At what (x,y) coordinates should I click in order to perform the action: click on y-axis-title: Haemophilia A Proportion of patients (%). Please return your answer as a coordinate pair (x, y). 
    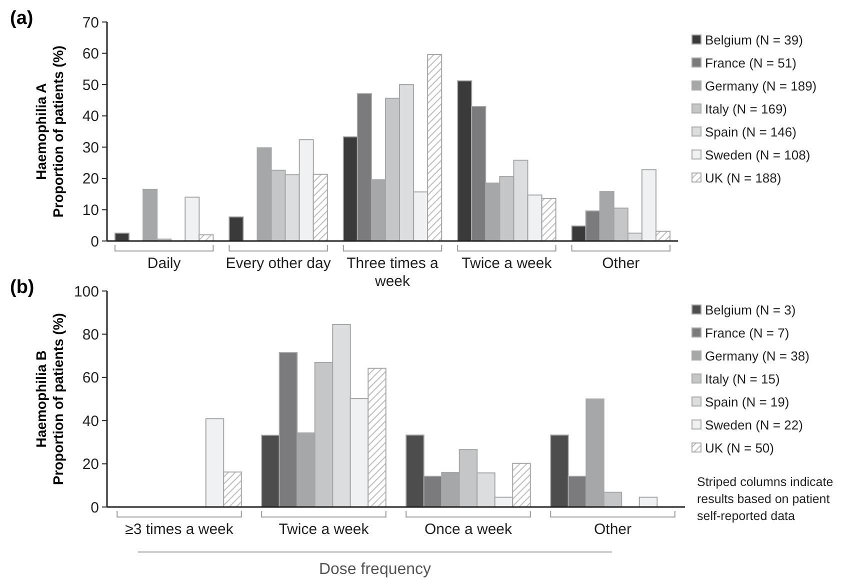
    Looking at the image, I should click on (49, 132).